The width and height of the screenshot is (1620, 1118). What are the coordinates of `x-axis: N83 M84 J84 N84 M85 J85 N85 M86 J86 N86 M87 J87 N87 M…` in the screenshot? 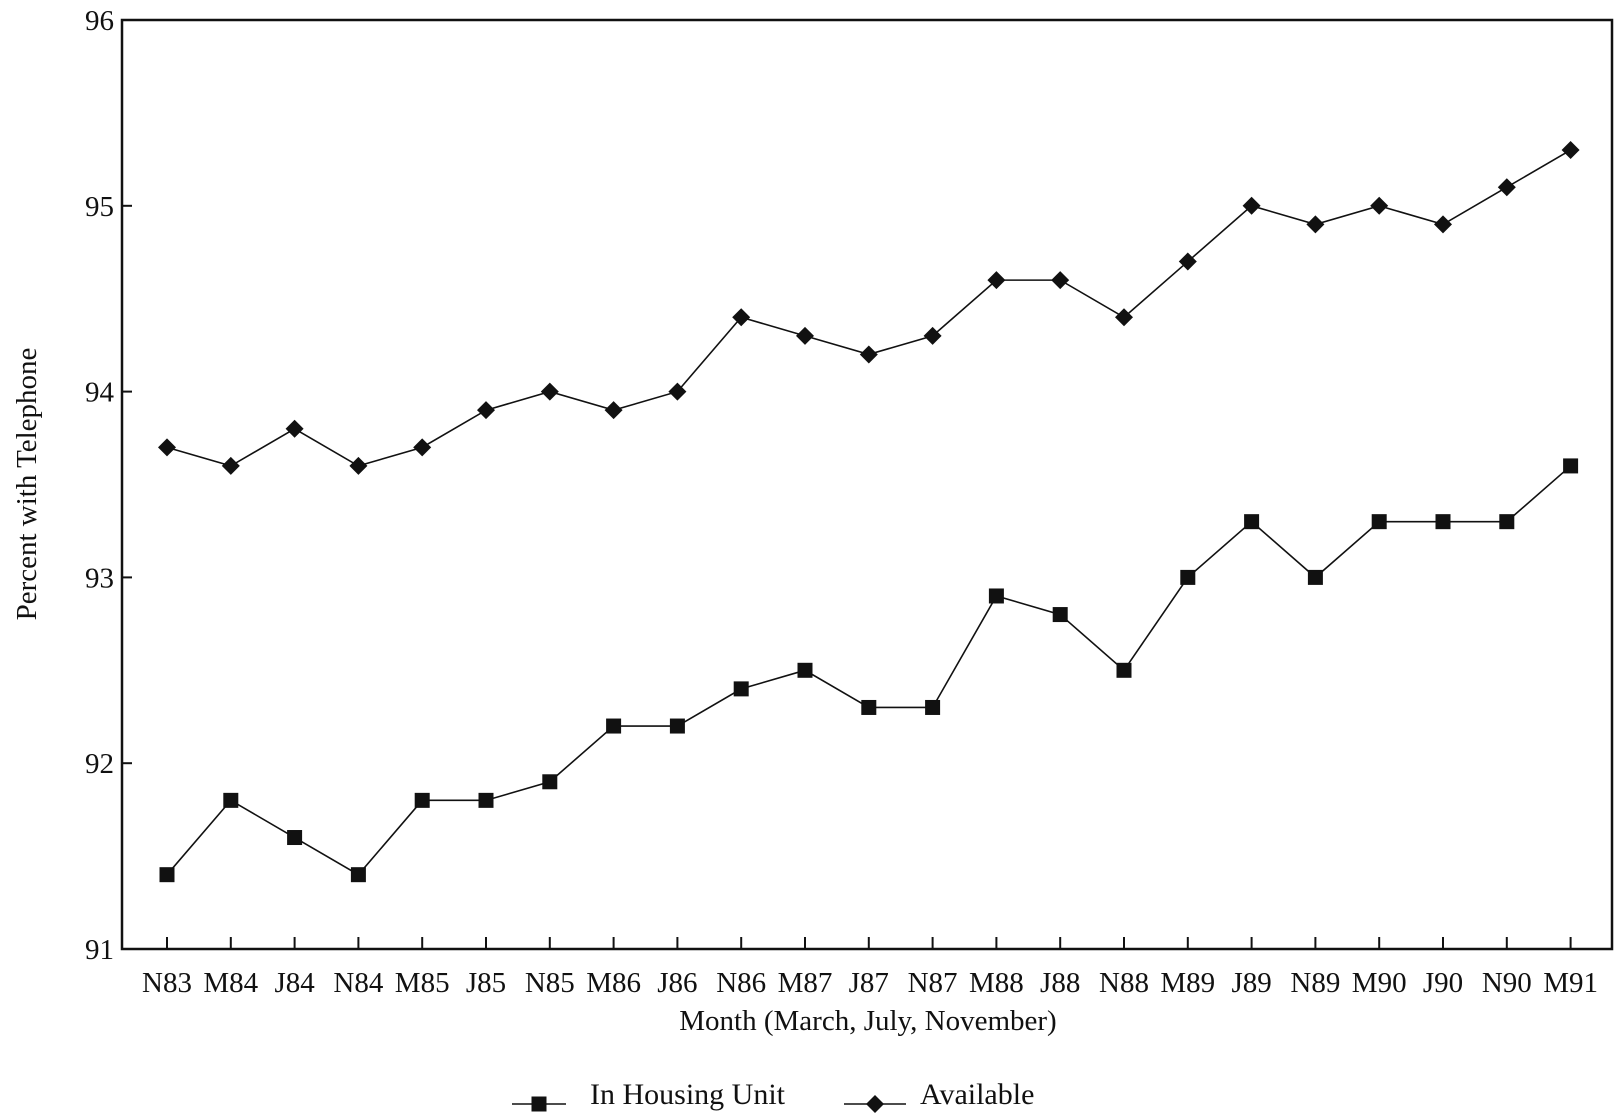 It's located at (870, 968).